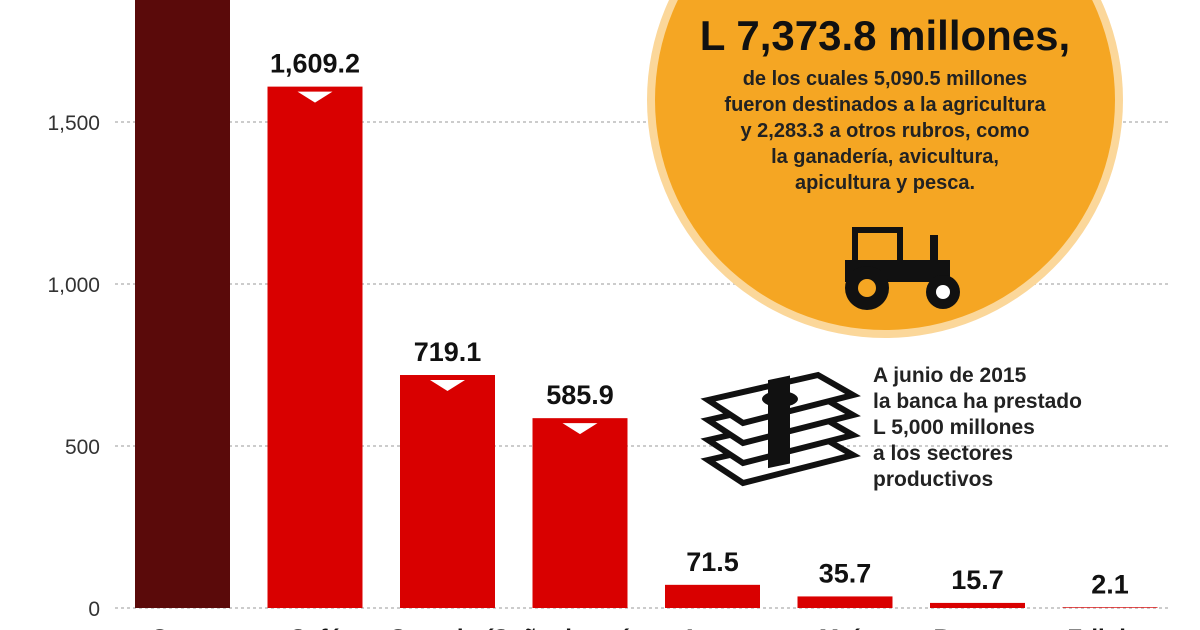 The image size is (1200, 630). Describe the element at coordinates (885, 105) in the screenshot. I see `callout-line: fueron destinados a la agricultura` at that location.